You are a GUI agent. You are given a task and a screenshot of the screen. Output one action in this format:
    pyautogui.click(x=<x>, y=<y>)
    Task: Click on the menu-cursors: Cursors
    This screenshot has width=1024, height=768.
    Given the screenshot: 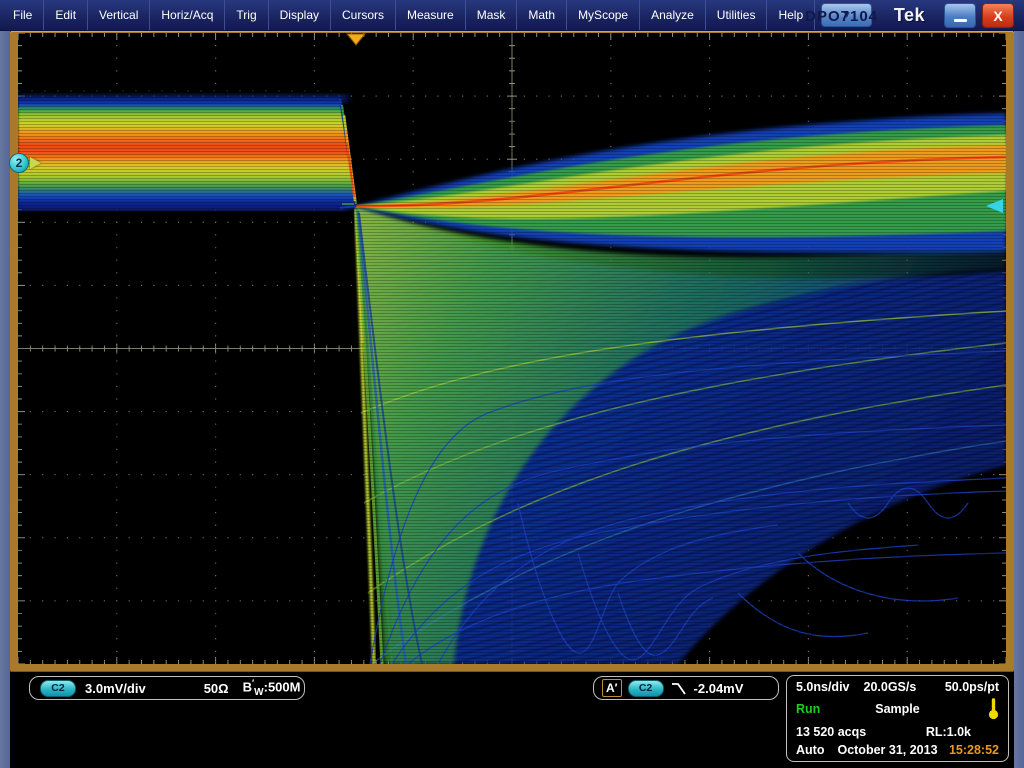 What is the action you would take?
    pyautogui.click(x=364, y=15)
    